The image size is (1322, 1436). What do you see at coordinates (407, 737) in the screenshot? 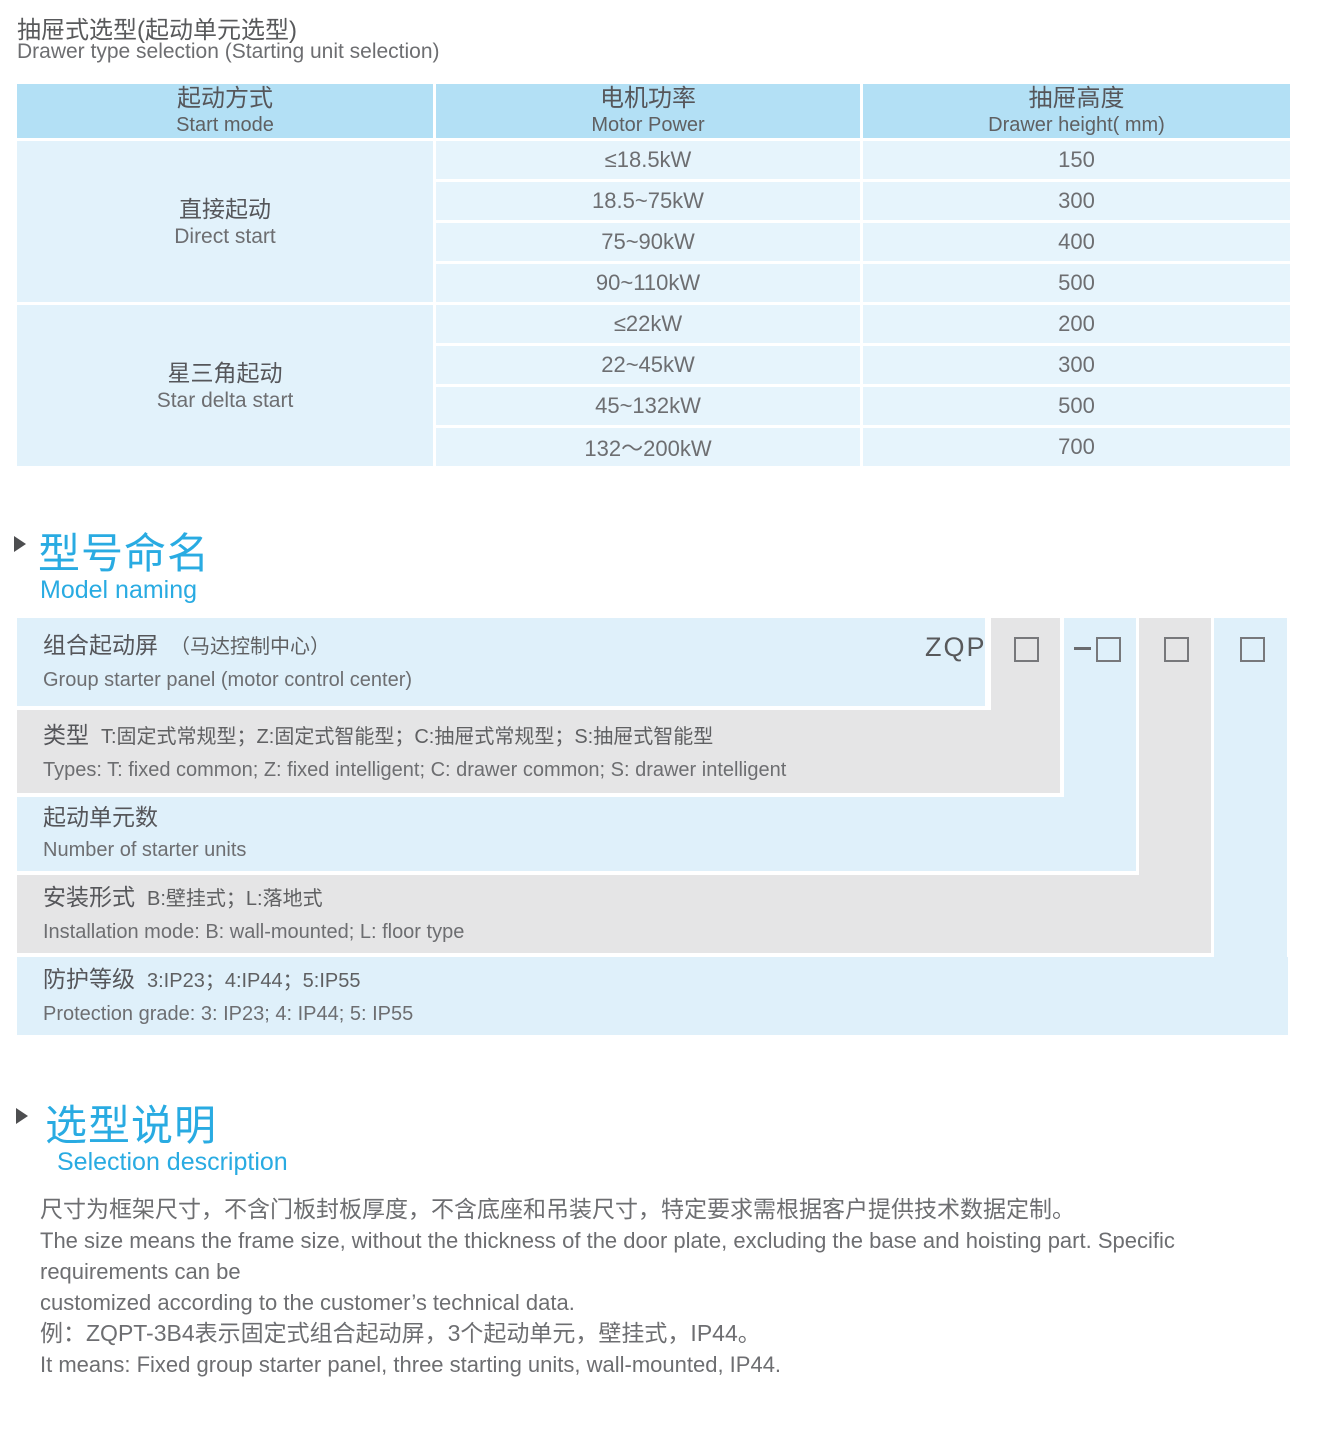
I see `band-detail-zh: T:固定式常规型；Z:固定式智能型；C:抽屉式常规型；S:抽屉式智能型` at bounding box center [407, 737].